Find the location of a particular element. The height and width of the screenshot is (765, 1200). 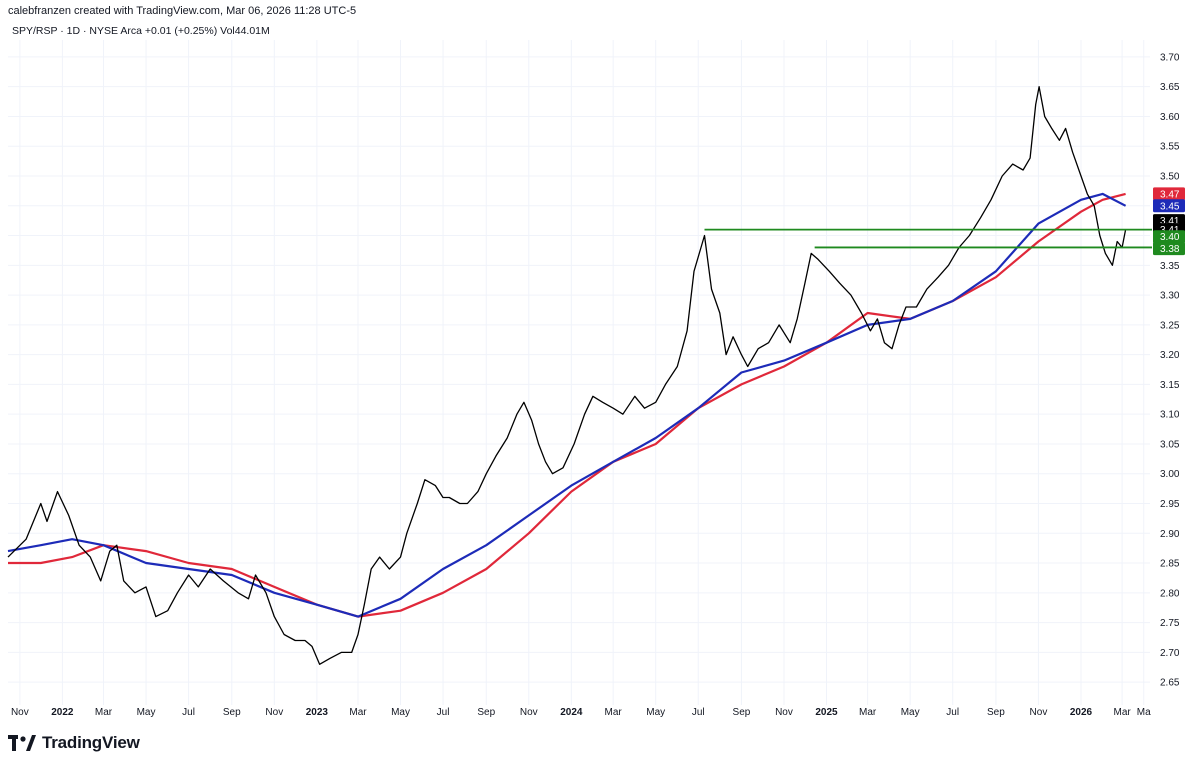

x-tick-label: 2025 is located at coordinates (826, 712).